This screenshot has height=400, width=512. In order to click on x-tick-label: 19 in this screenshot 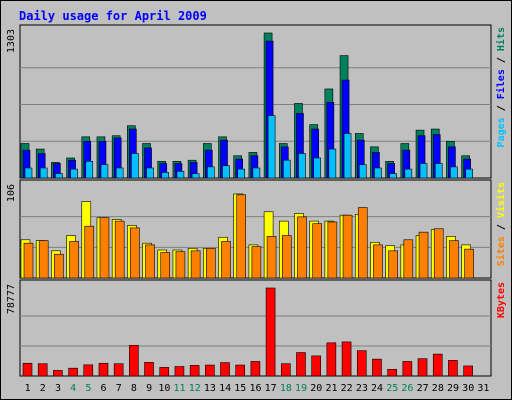, I will do `click(301, 388)`.